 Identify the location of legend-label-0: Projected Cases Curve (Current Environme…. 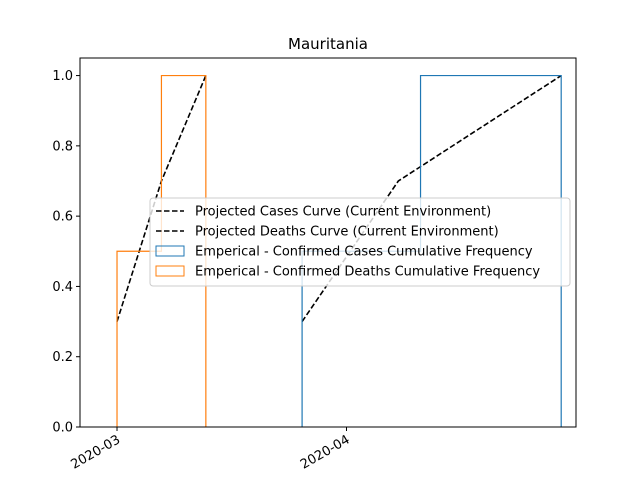
(343, 212).